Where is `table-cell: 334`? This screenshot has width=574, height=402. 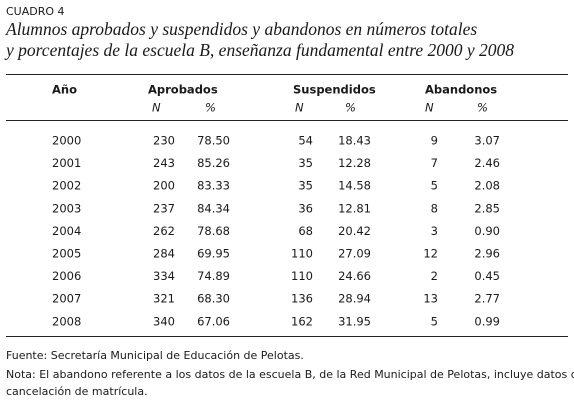 table-cell: 334 is located at coordinates (164, 276).